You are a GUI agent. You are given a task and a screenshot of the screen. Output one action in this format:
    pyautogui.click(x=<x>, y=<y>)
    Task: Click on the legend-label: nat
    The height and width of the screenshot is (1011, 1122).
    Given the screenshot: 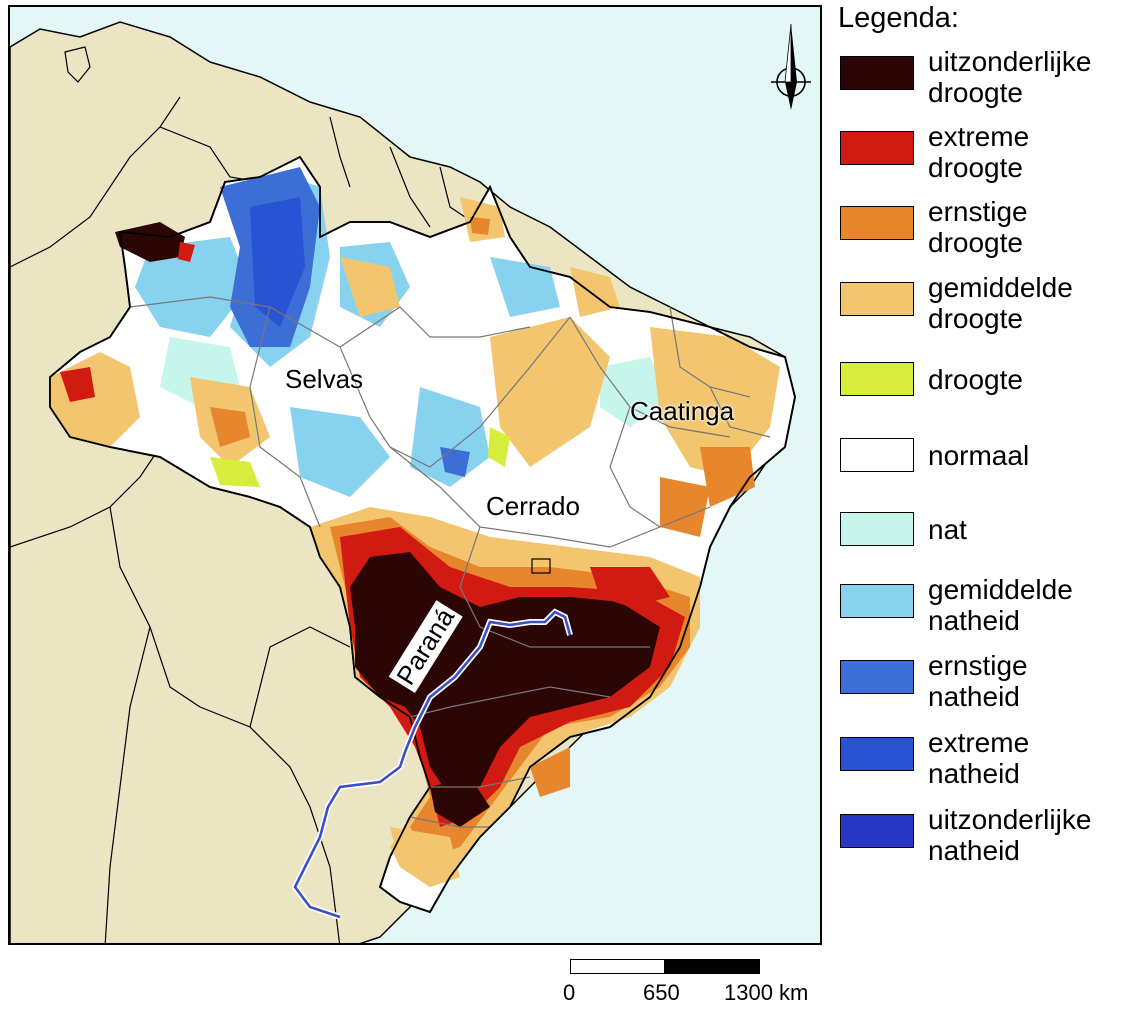 What is the action you would take?
    pyautogui.click(x=947, y=529)
    